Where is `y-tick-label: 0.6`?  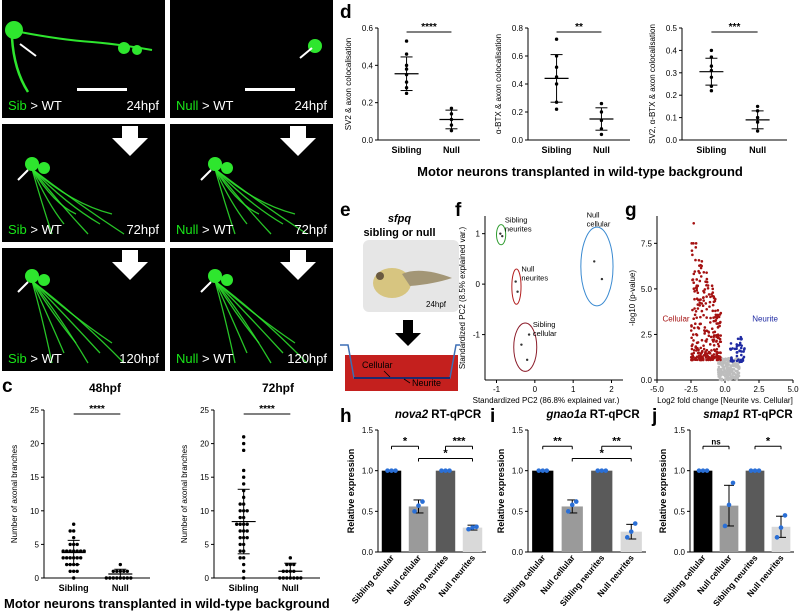
y-tick-label: 0.6 is located at coordinates (518, 56).